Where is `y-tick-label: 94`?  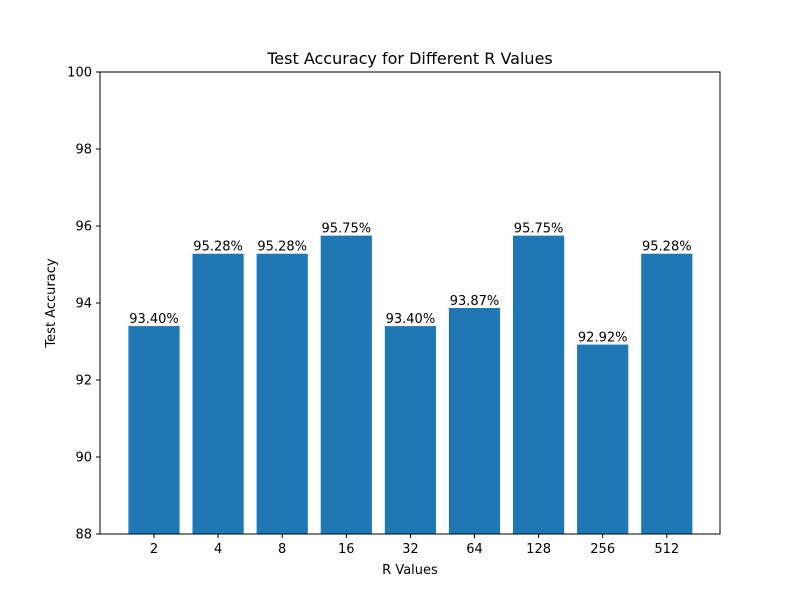
y-tick-label: 94 is located at coordinates (83, 304).